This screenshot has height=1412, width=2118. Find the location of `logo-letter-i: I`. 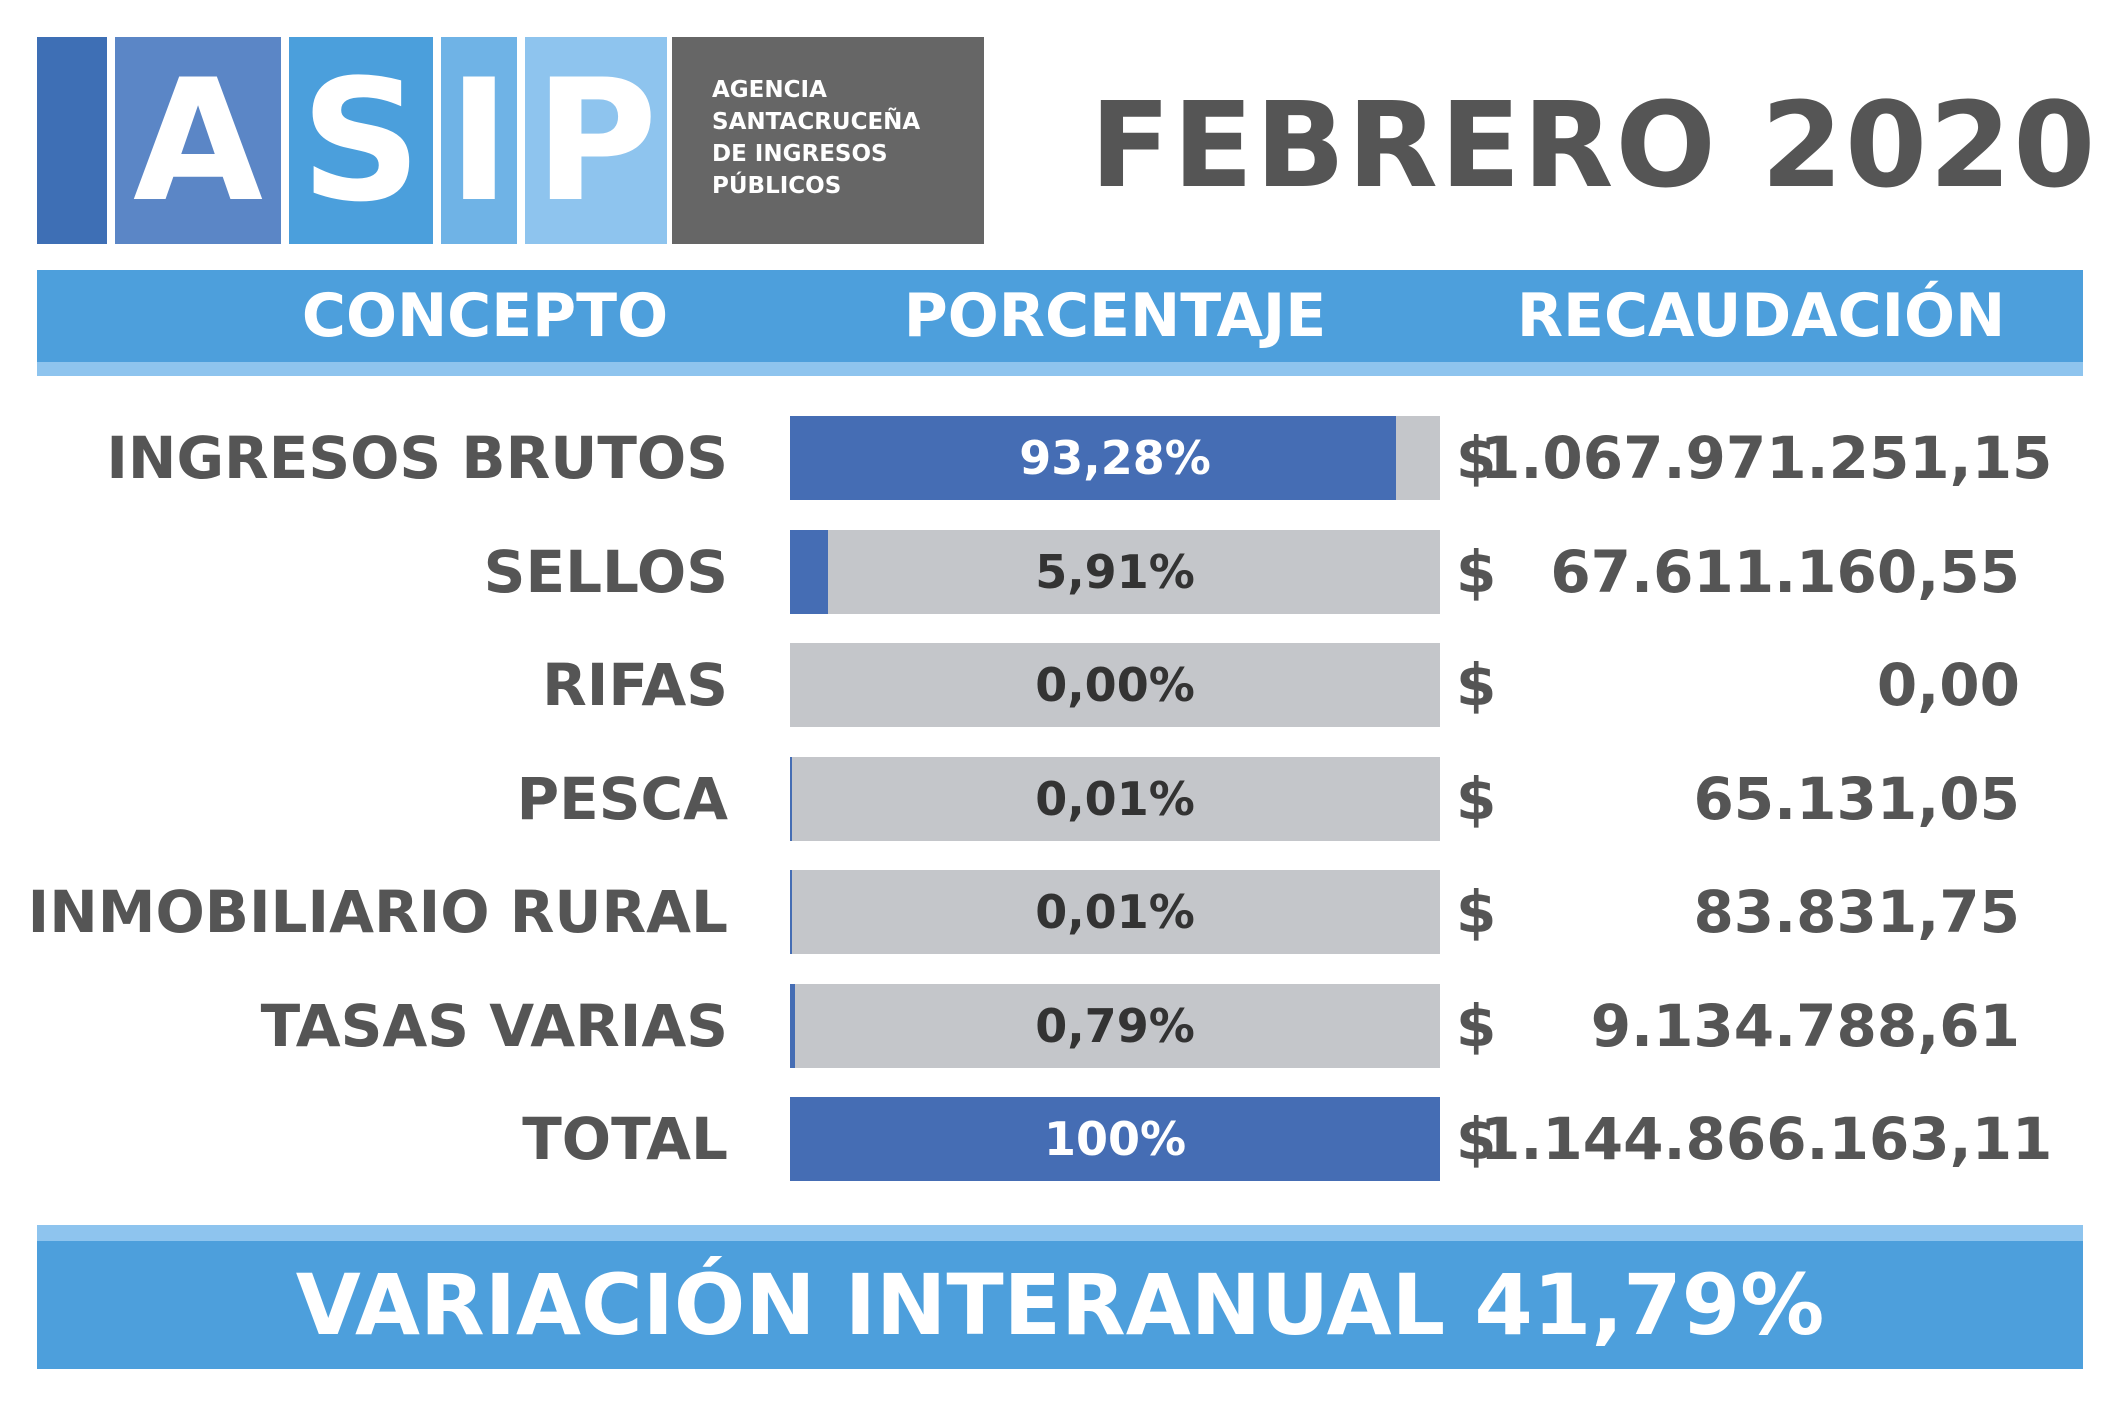

logo-letter-i: I is located at coordinates (479, 140).